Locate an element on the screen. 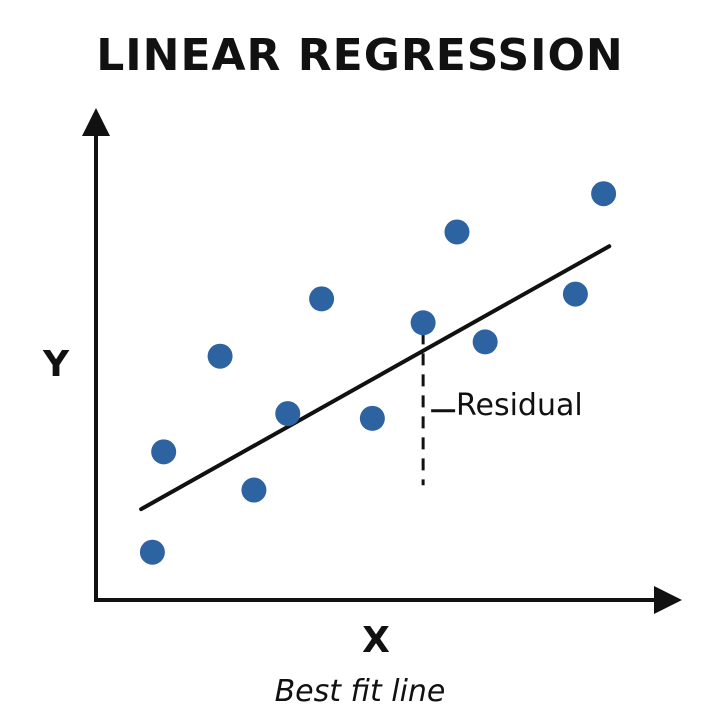  x-axis-label: X is located at coordinates (376, 640).